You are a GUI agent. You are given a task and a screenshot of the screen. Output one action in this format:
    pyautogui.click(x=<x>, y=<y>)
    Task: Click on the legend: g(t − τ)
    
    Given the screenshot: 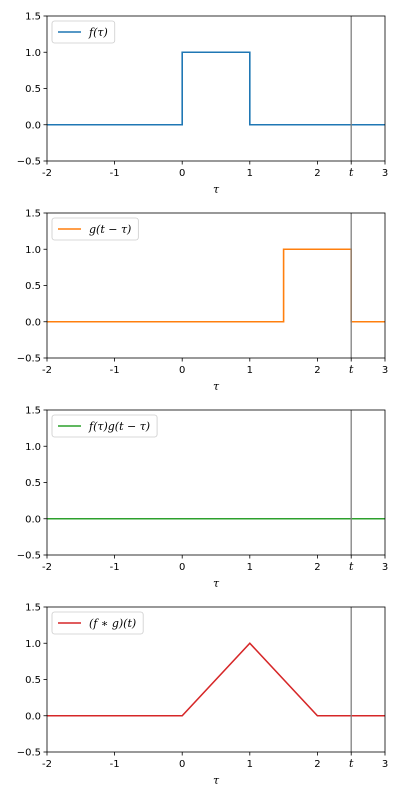 What is the action you would take?
    pyautogui.click(x=95, y=229)
    